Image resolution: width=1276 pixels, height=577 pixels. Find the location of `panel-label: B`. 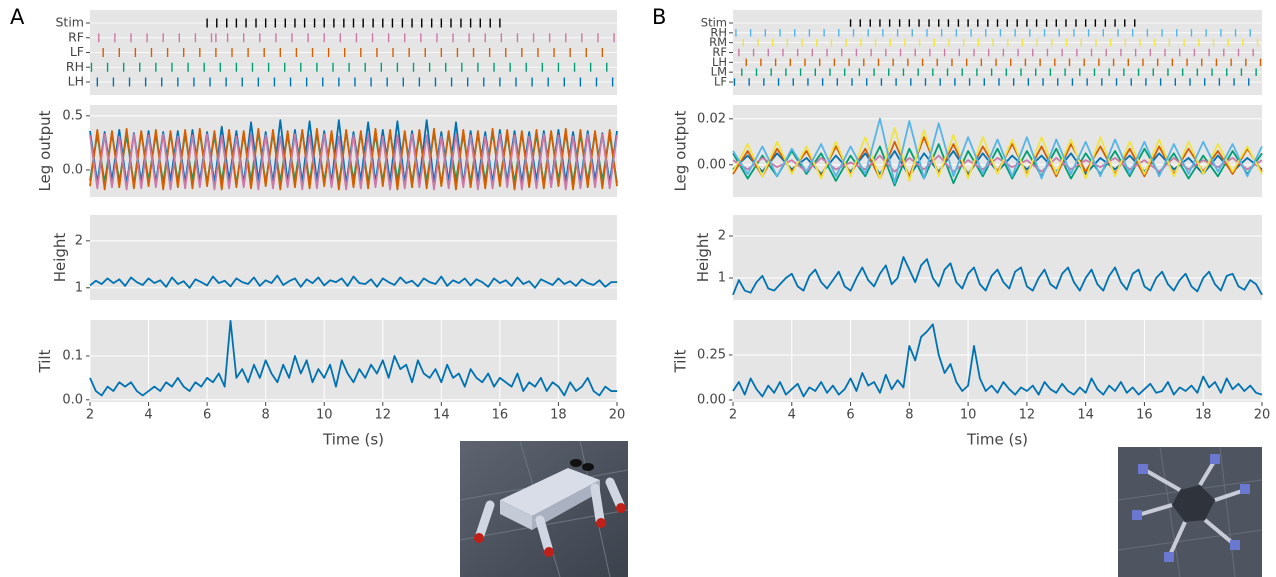

panel-label: B is located at coordinates (659, 17).